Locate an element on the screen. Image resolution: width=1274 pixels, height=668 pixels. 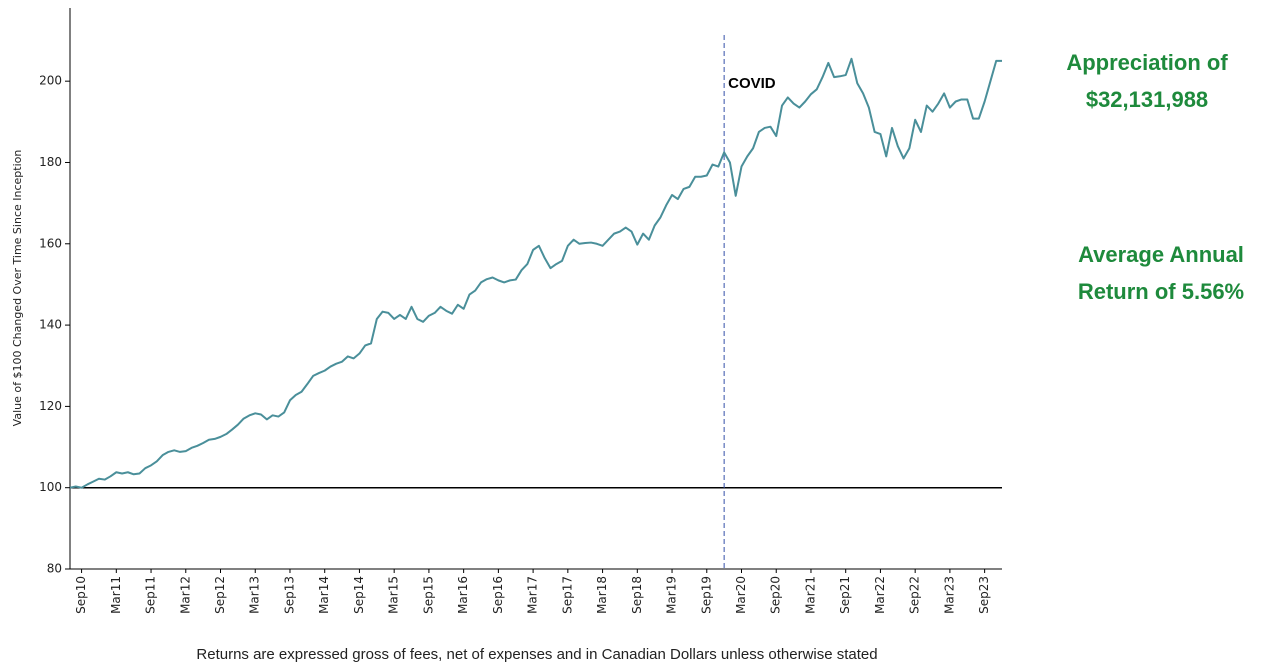
y-tick-label: 80 is located at coordinates (54, 569).